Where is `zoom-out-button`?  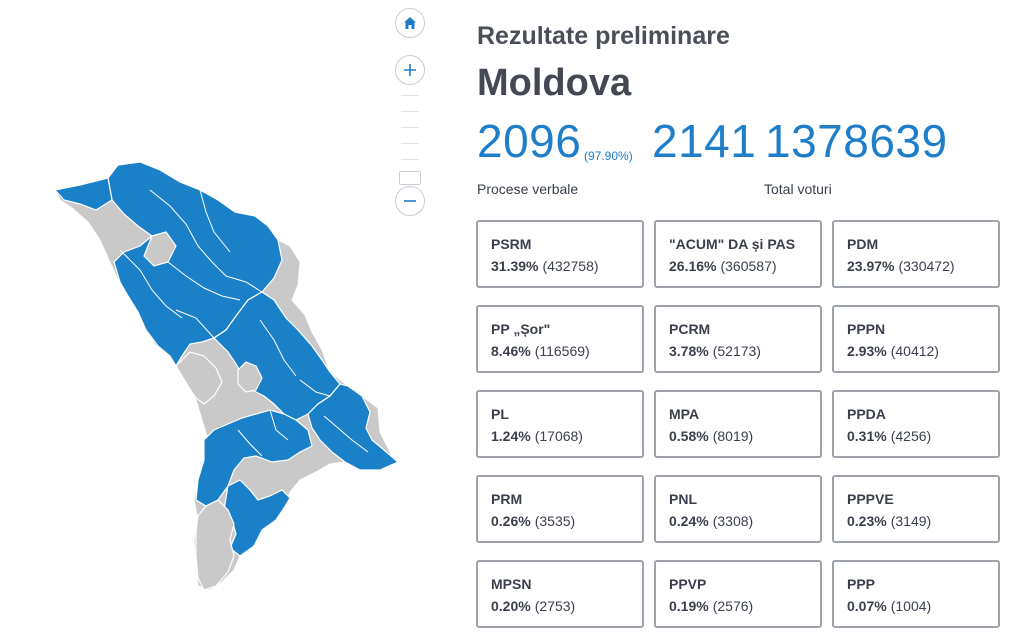
zoom-out-button is located at coordinates (410, 201).